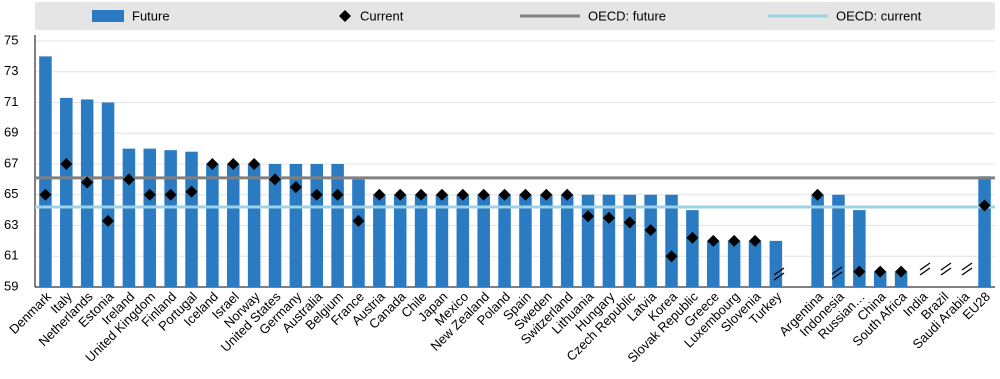 The width and height of the screenshot is (1000, 379). Describe the element at coordinates (11, 132) in the screenshot. I see `y-tick-label: 69` at that location.